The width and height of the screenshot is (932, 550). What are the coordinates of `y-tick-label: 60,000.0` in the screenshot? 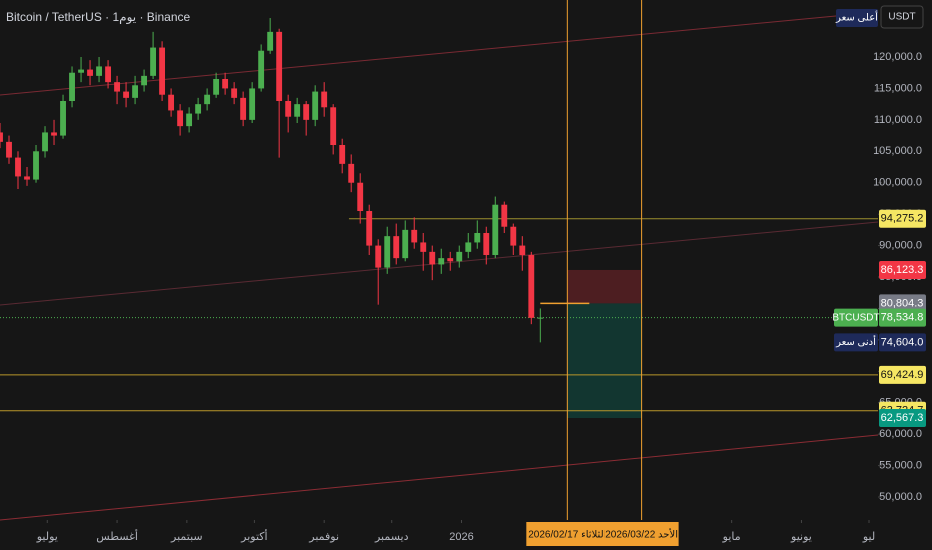 It's located at (900, 434).